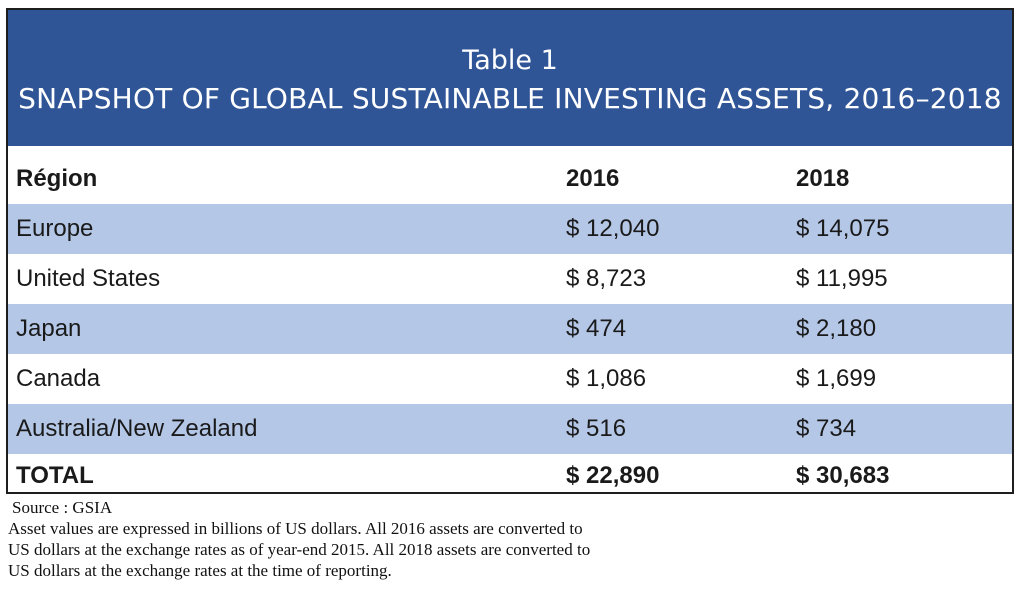  I want to click on total-label: TOTAL, so click(55, 475).